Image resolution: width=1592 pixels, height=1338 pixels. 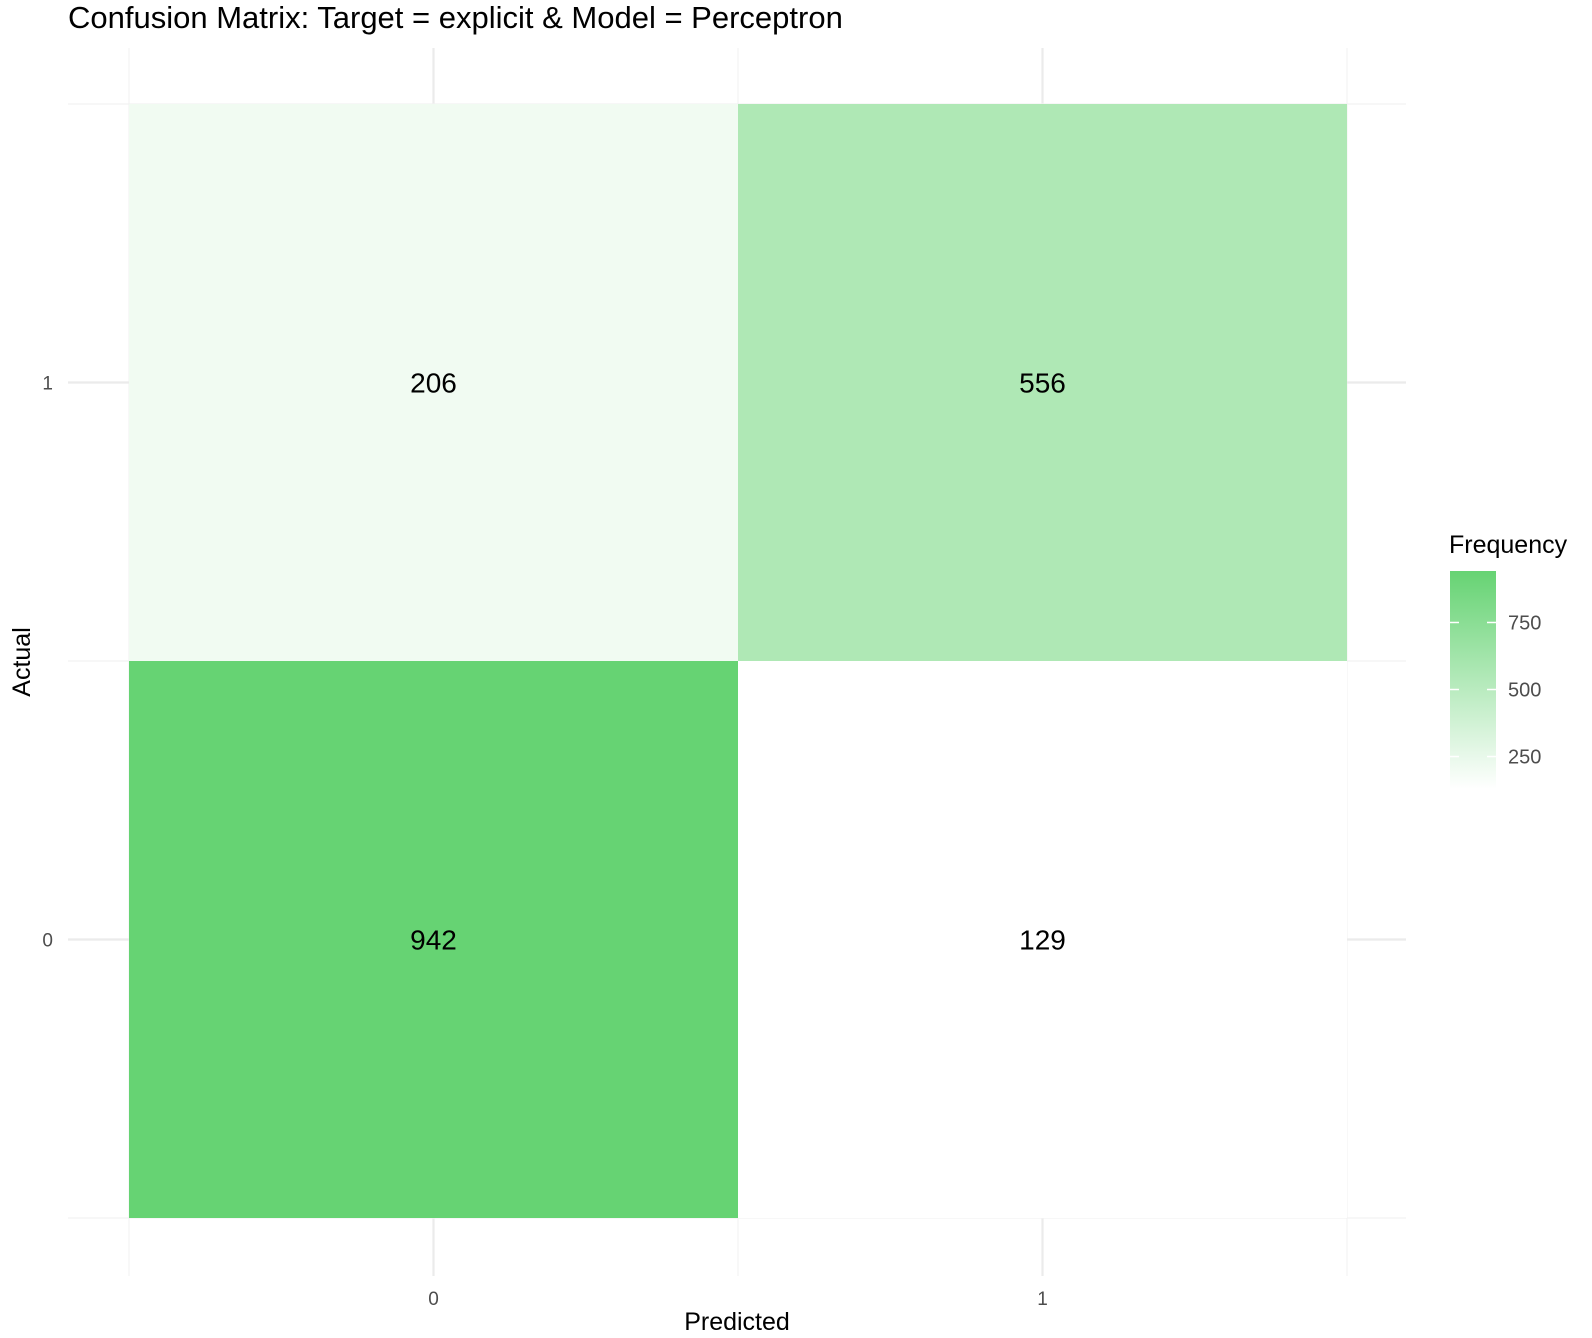 What do you see at coordinates (47, 941) in the screenshot?
I see `y-tick-label-0: 0` at bounding box center [47, 941].